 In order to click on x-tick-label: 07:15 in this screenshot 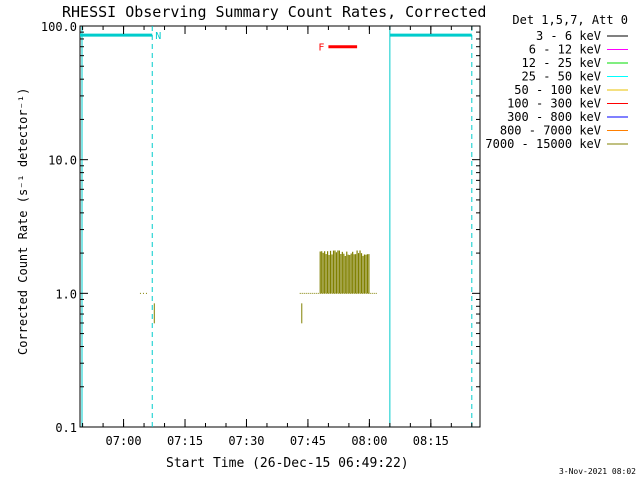, I will do `click(185, 441)`.